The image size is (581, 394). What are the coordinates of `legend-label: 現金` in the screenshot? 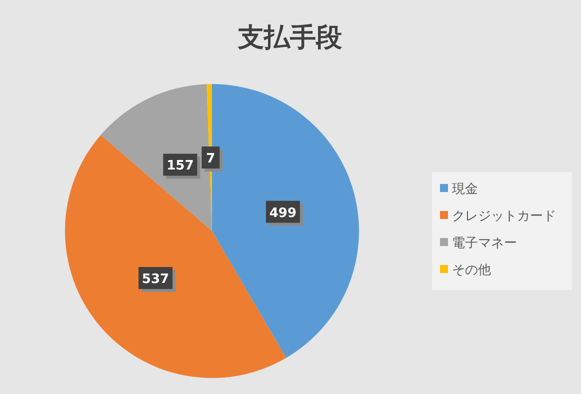 It's located at (465, 189).